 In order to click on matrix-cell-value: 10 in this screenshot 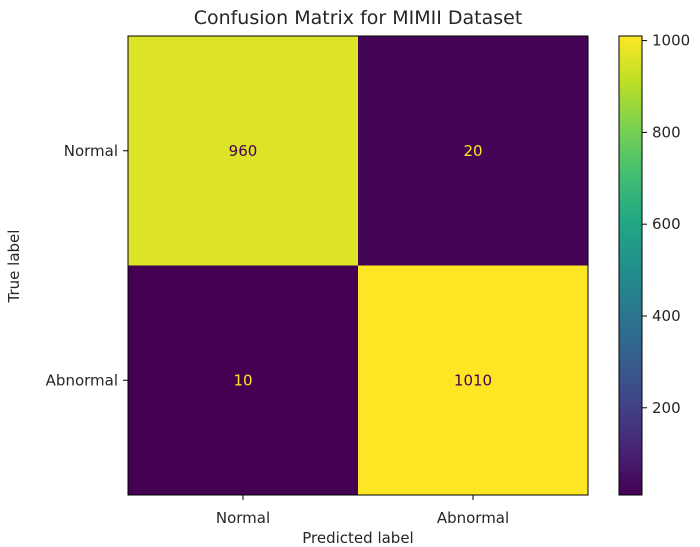, I will do `click(242, 380)`.